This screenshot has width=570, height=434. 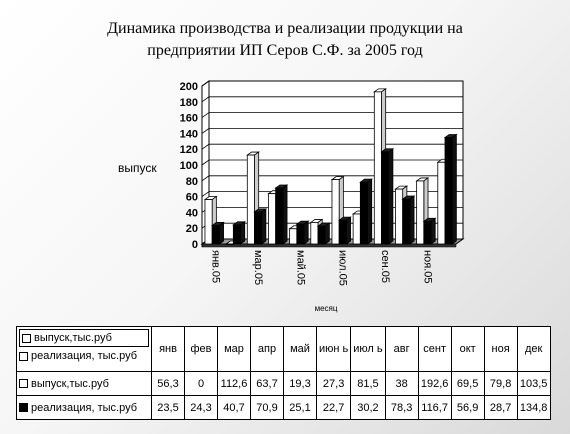 What do you see at coordinates (192, 198) in the screenshot?
I see `y-tick-label: 60` at bounding box center [192, 198].